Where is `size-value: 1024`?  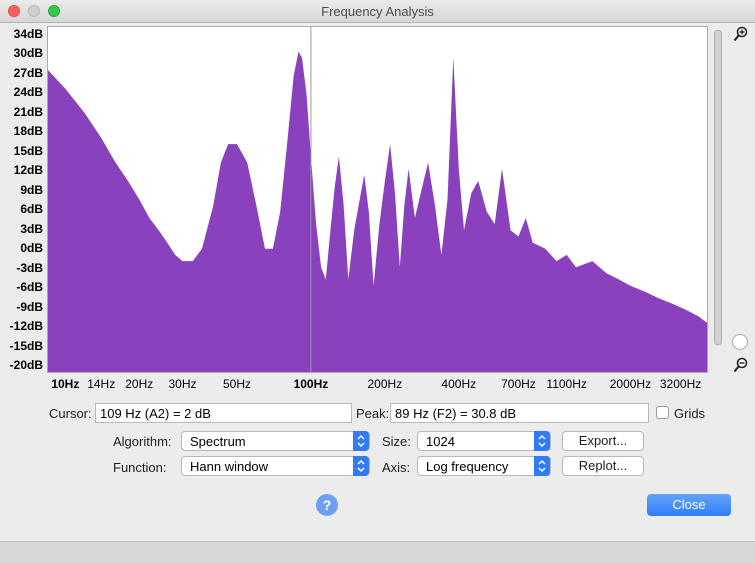
size-value: 1024 is located at coordinates (440, 441).